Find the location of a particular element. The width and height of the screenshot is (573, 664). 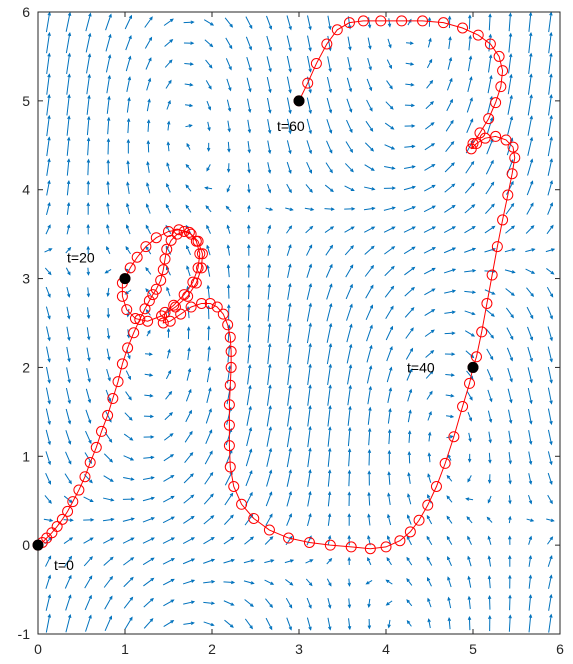

time-label: t=60 is located at coordinates (291, 126).